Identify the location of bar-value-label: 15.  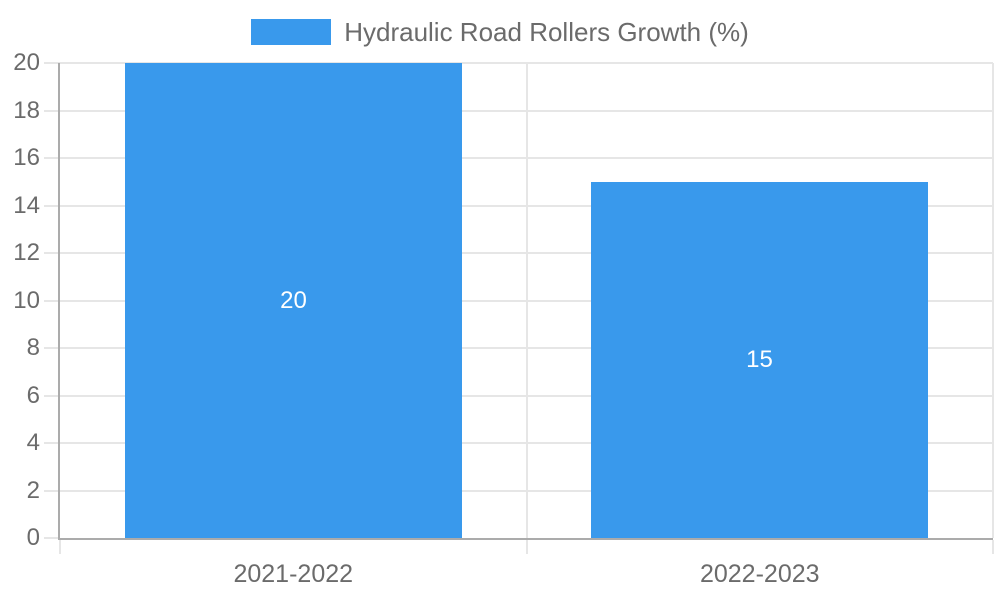
(759, 359).